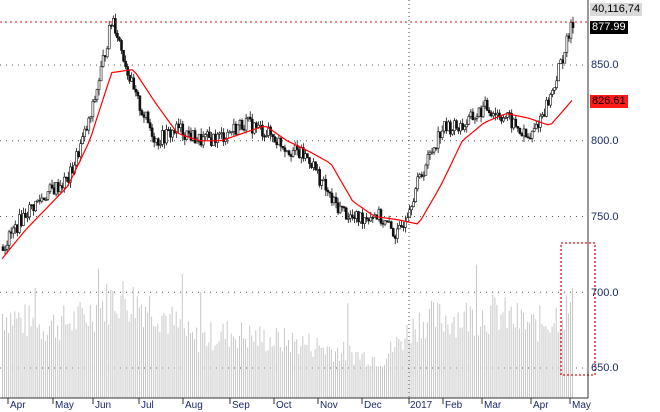 The width and height of the screenshot is (660, 412). Describe the element at coordinates (616, 9) in the screenshot. I see `volume-value-tag: 40,116,74` at that location.